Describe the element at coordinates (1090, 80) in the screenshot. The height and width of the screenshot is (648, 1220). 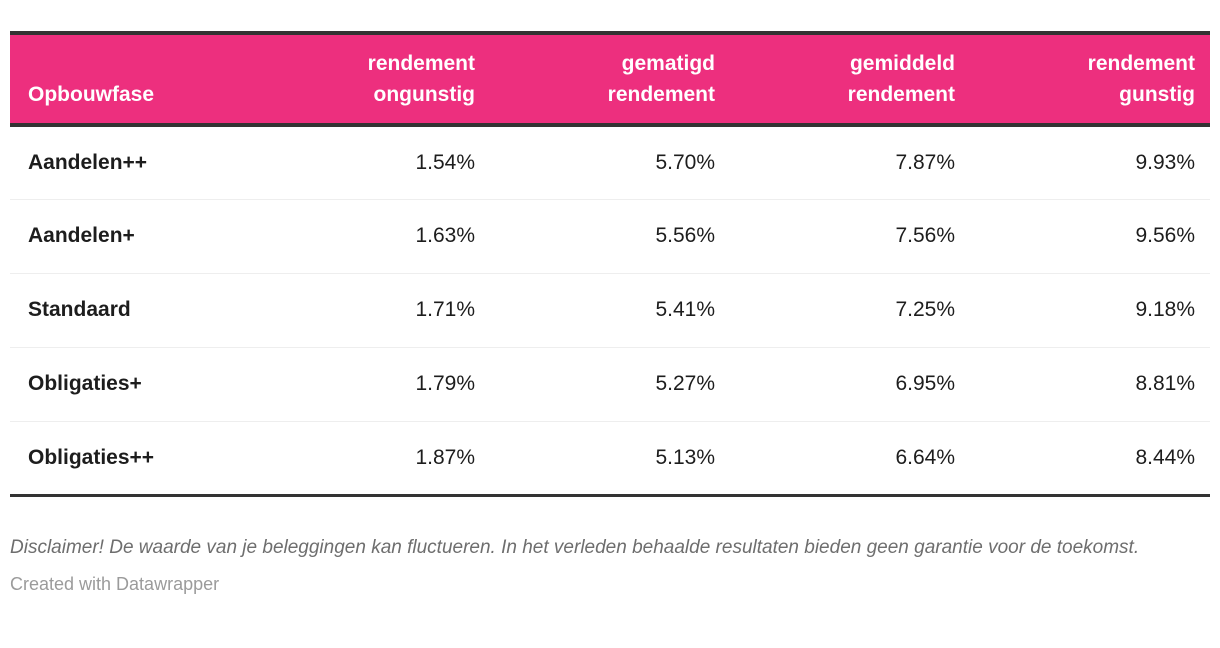
I see `column-header-rendement-gunstig: rendement gunstig` at that location.